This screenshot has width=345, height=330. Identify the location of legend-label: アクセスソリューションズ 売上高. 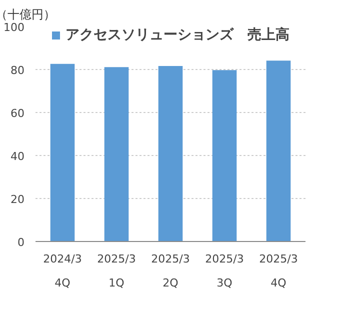
(178, 35).